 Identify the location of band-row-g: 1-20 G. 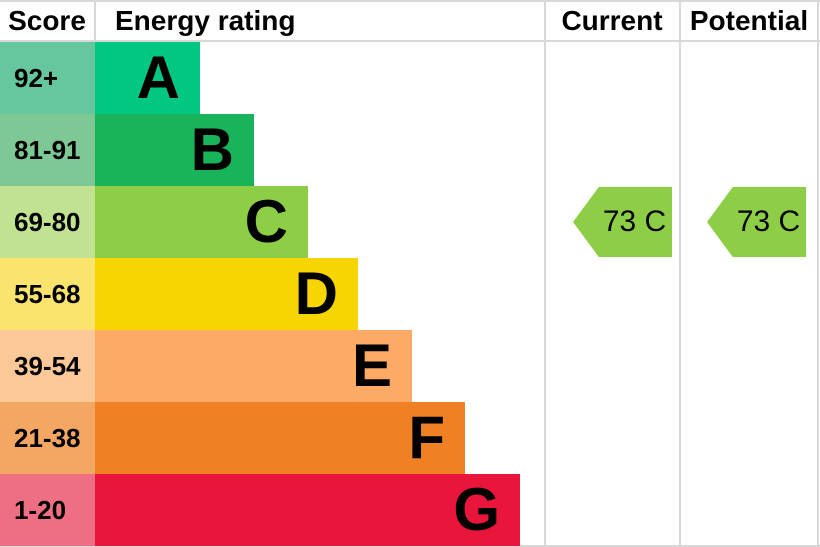
(410, 510).